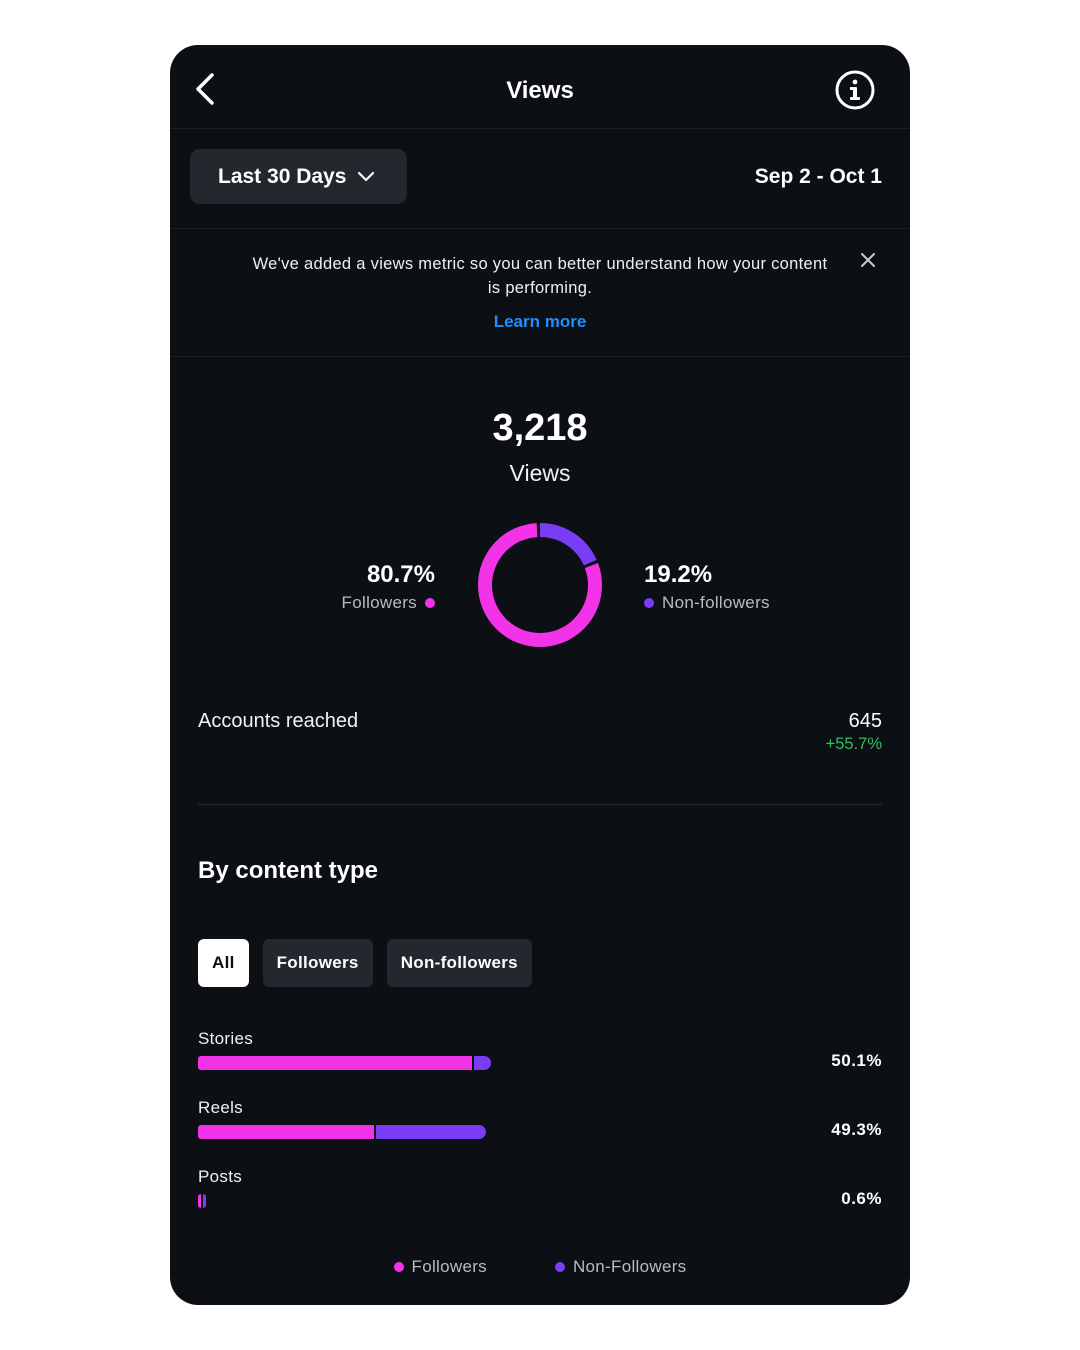 Image resolution: width=1080 pixels, height=1350 pixels. I want to click on total-views-count: 3,218, so click(540, 428).